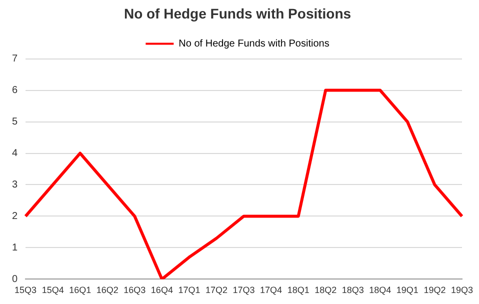  Describe the element at coordinates (325, 290) in the screenshot. I see `x-tick-label: 18Q2` at that location.